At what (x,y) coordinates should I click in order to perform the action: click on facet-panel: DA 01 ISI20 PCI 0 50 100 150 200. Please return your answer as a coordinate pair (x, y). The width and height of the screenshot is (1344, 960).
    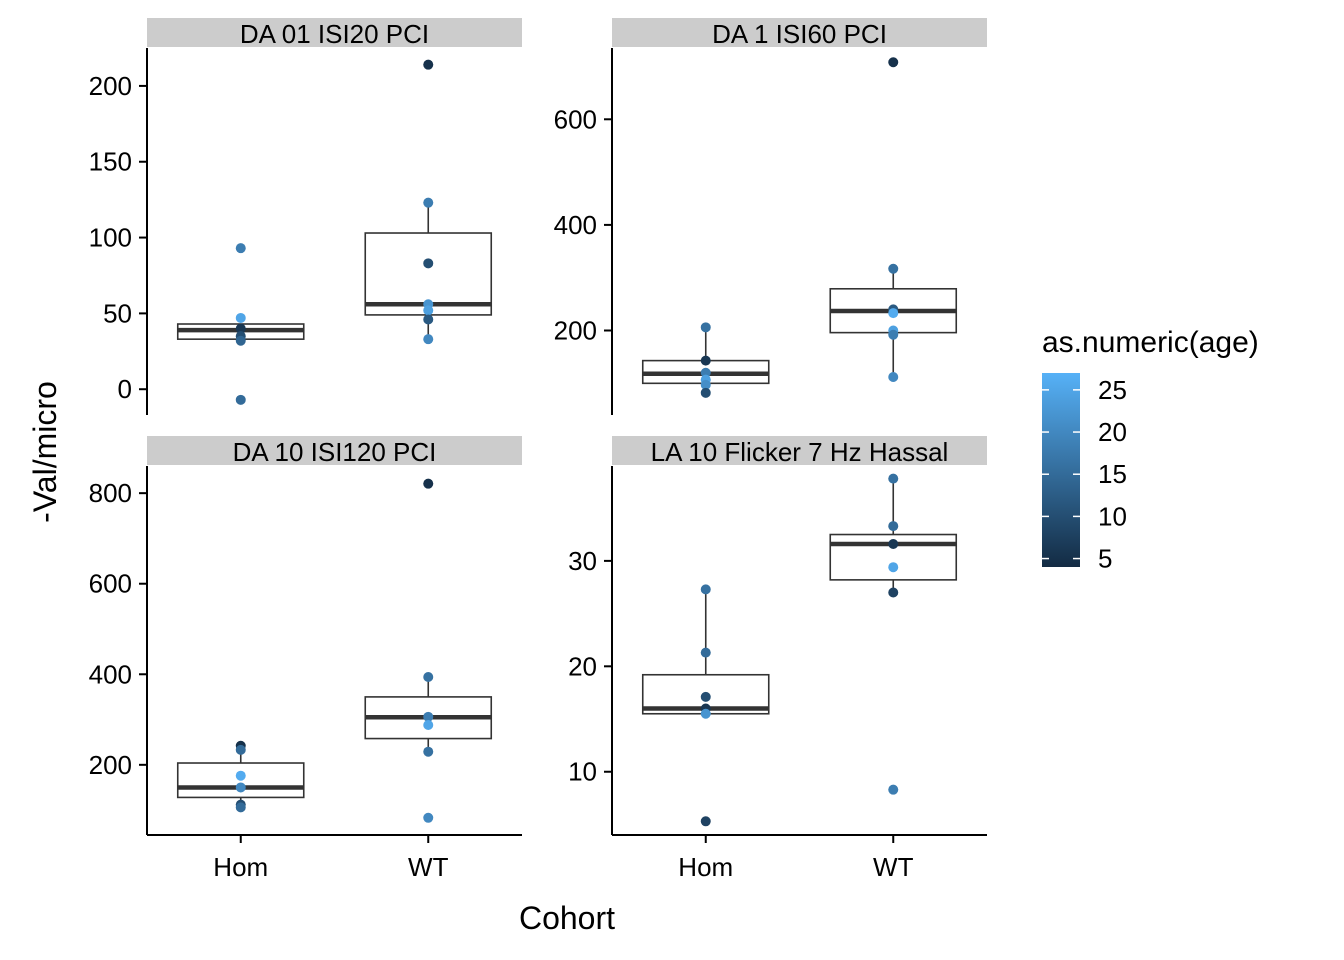
    Looking at the image, I should click on (305, 216).